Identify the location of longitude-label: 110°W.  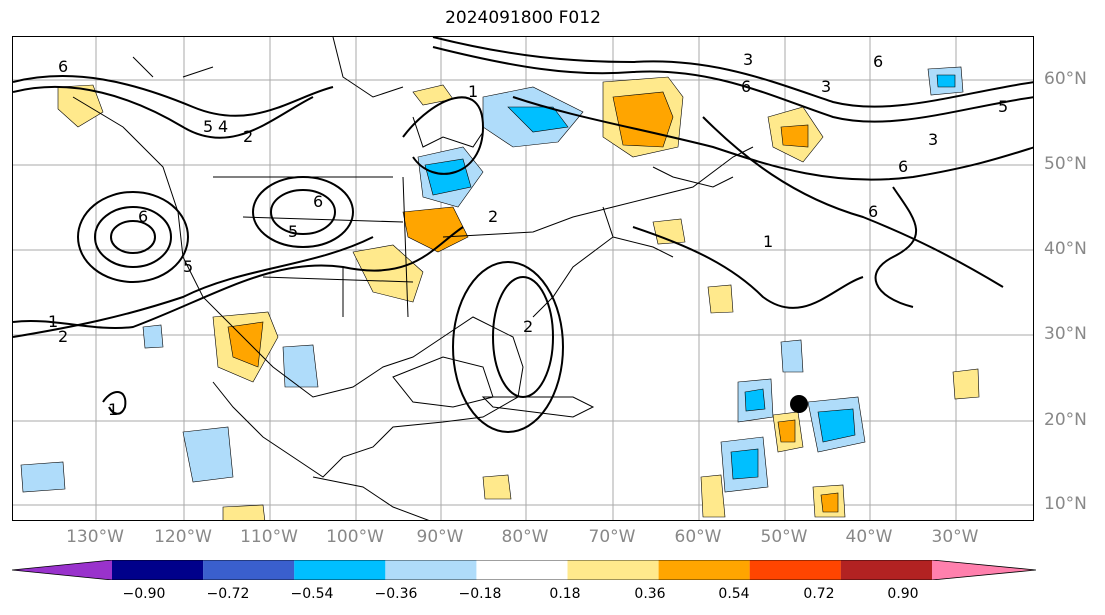
(269, 537).